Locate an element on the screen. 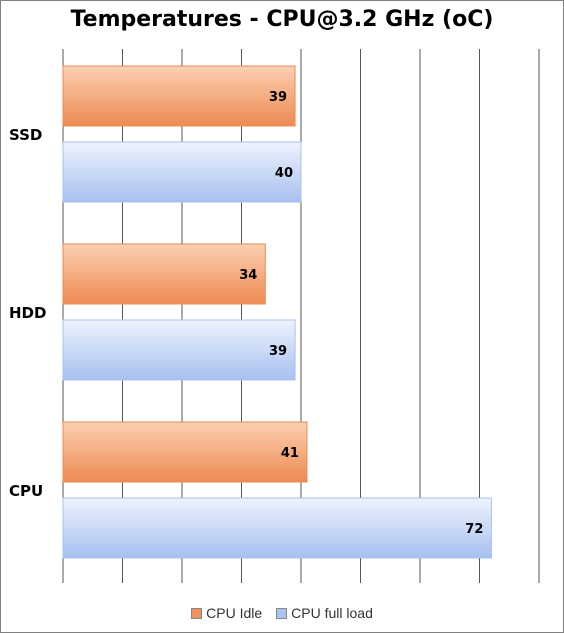 This screenshot has width=564, height=633. legend: CPU Idle CPU full load is located at coordinates (282, 613).